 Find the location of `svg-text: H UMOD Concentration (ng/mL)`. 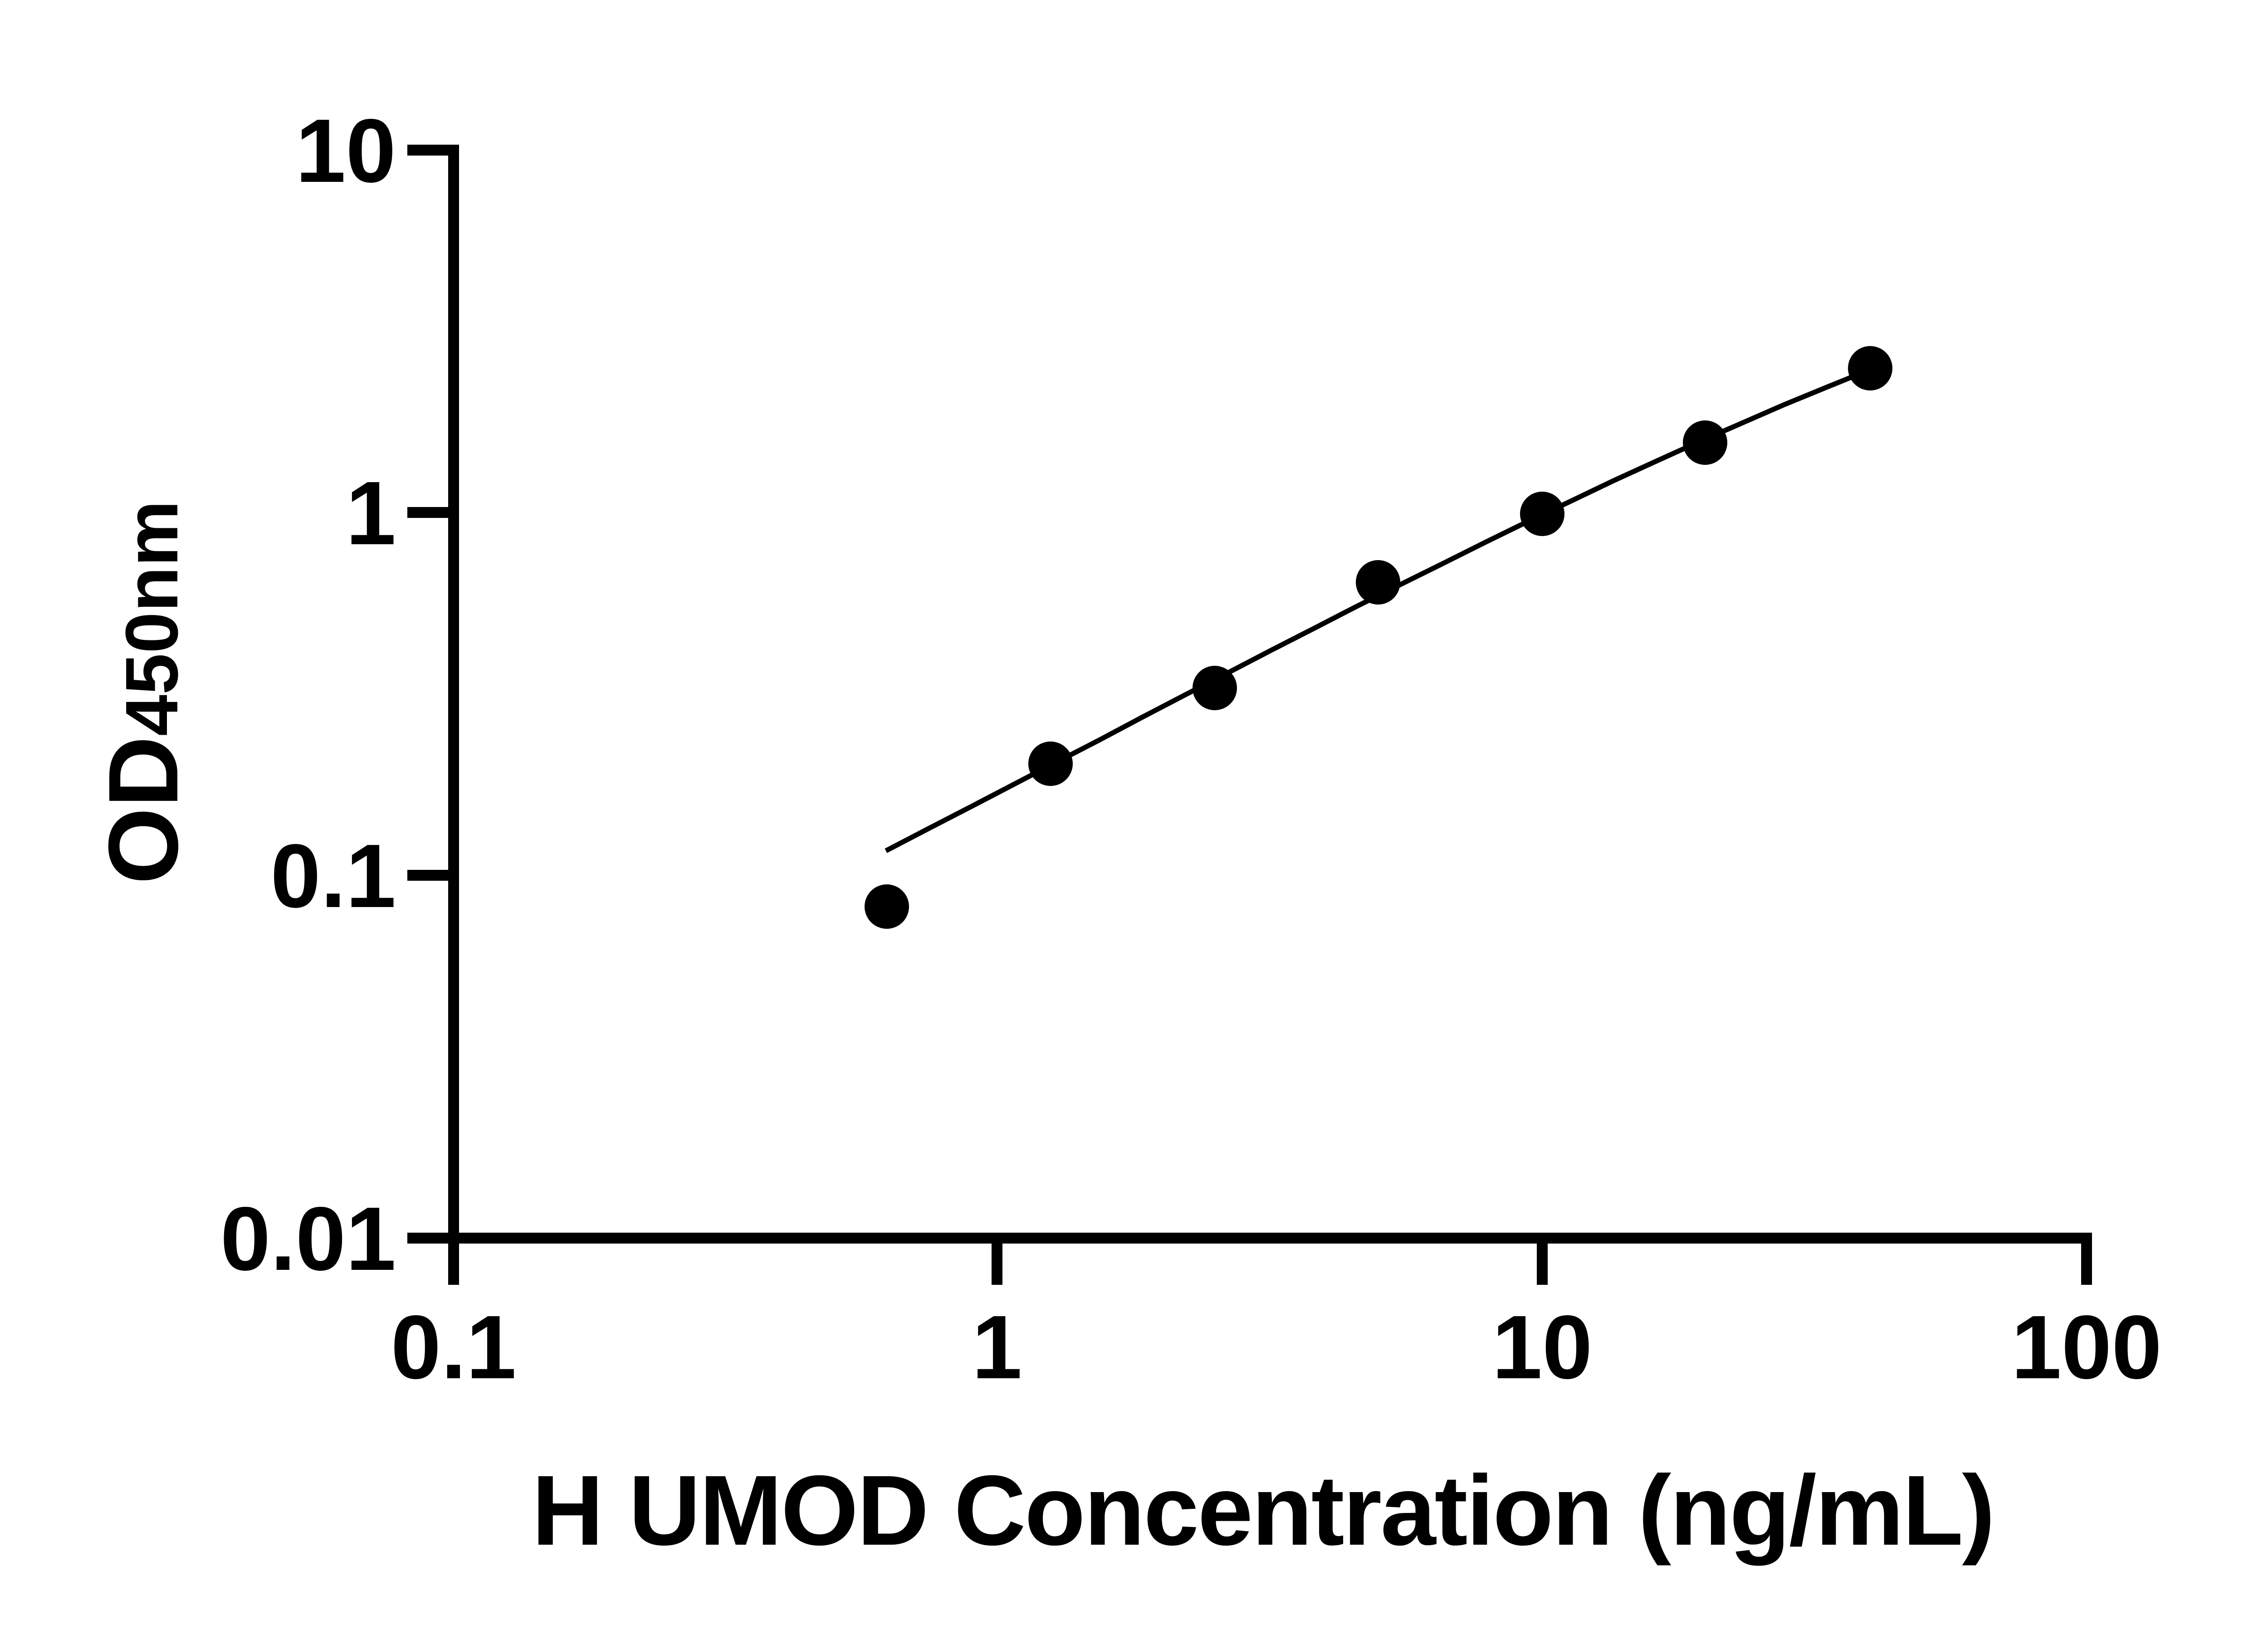

svg-text: H UMOD Concentration (ng/mL) is located at coordinates (1263, 1510).